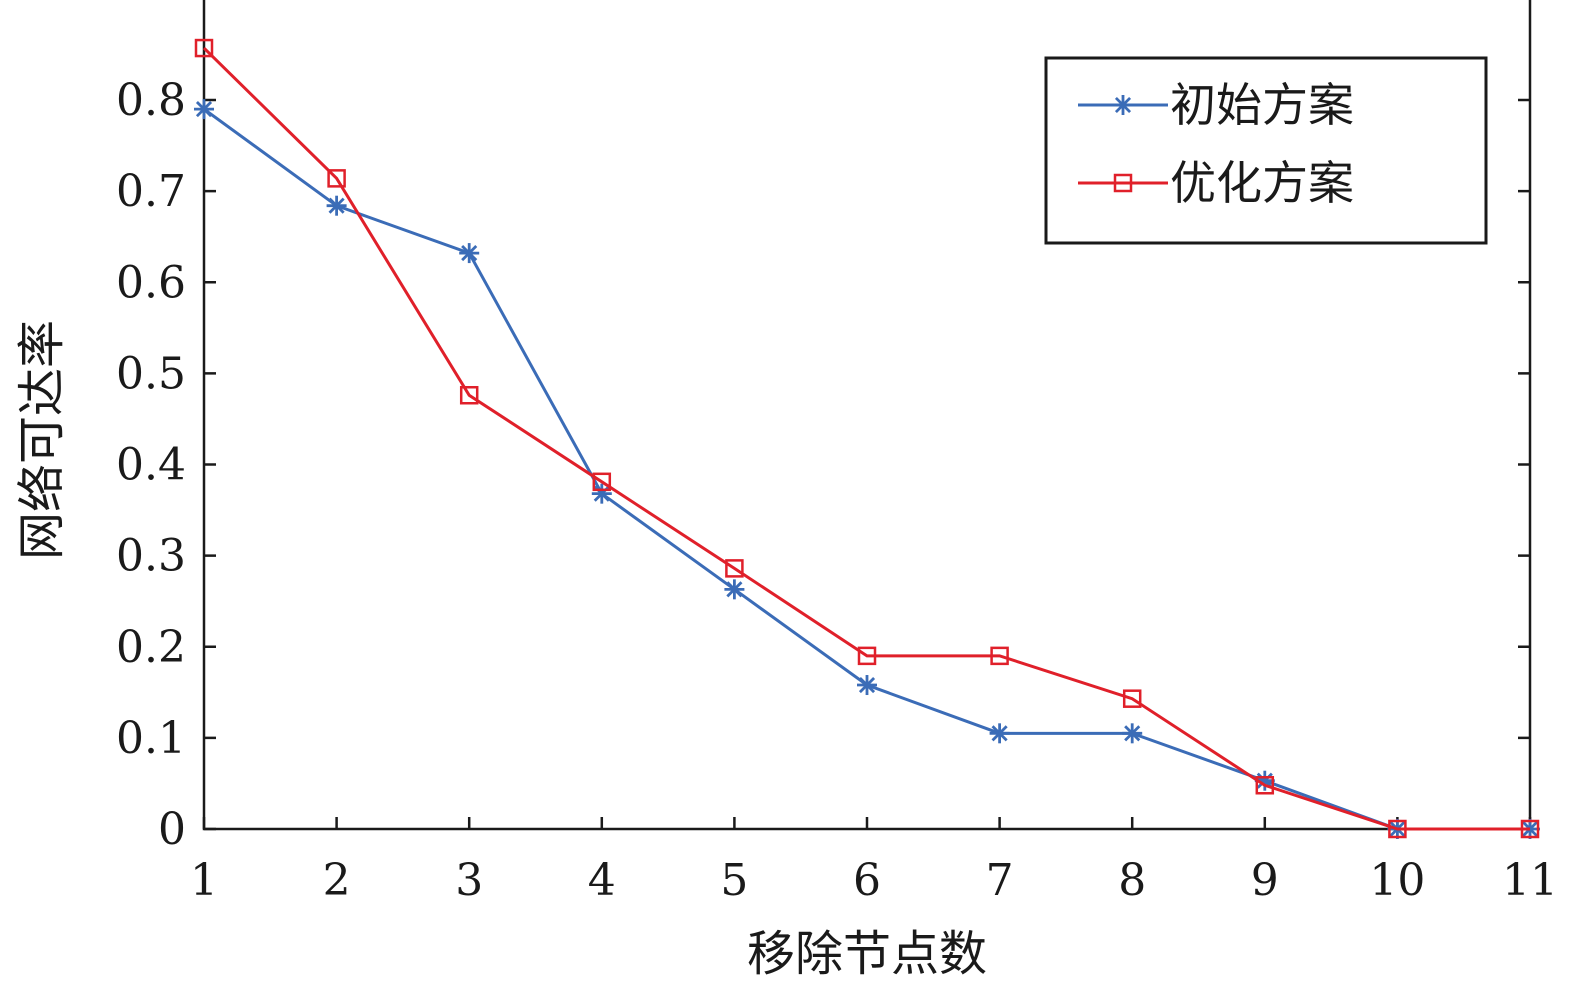 This screenshot has width=1575, height=983. I want to click on legend-label: 初始方案, so click(1262, 105).